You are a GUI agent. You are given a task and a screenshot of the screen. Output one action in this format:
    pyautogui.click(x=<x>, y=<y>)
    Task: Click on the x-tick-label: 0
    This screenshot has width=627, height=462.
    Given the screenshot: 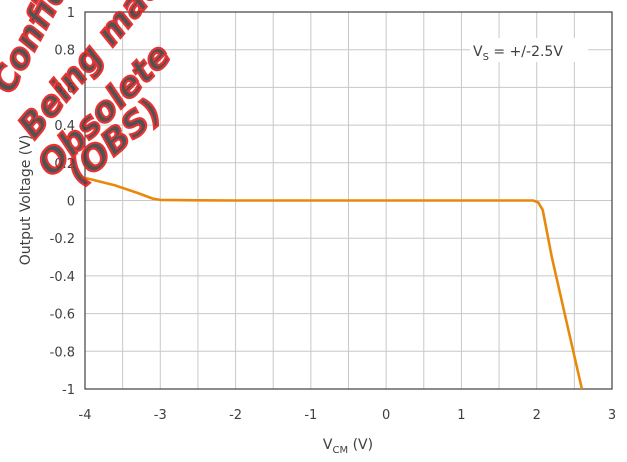 What is the action you would take?
    pyautogui.click(x=386, y=415)
    